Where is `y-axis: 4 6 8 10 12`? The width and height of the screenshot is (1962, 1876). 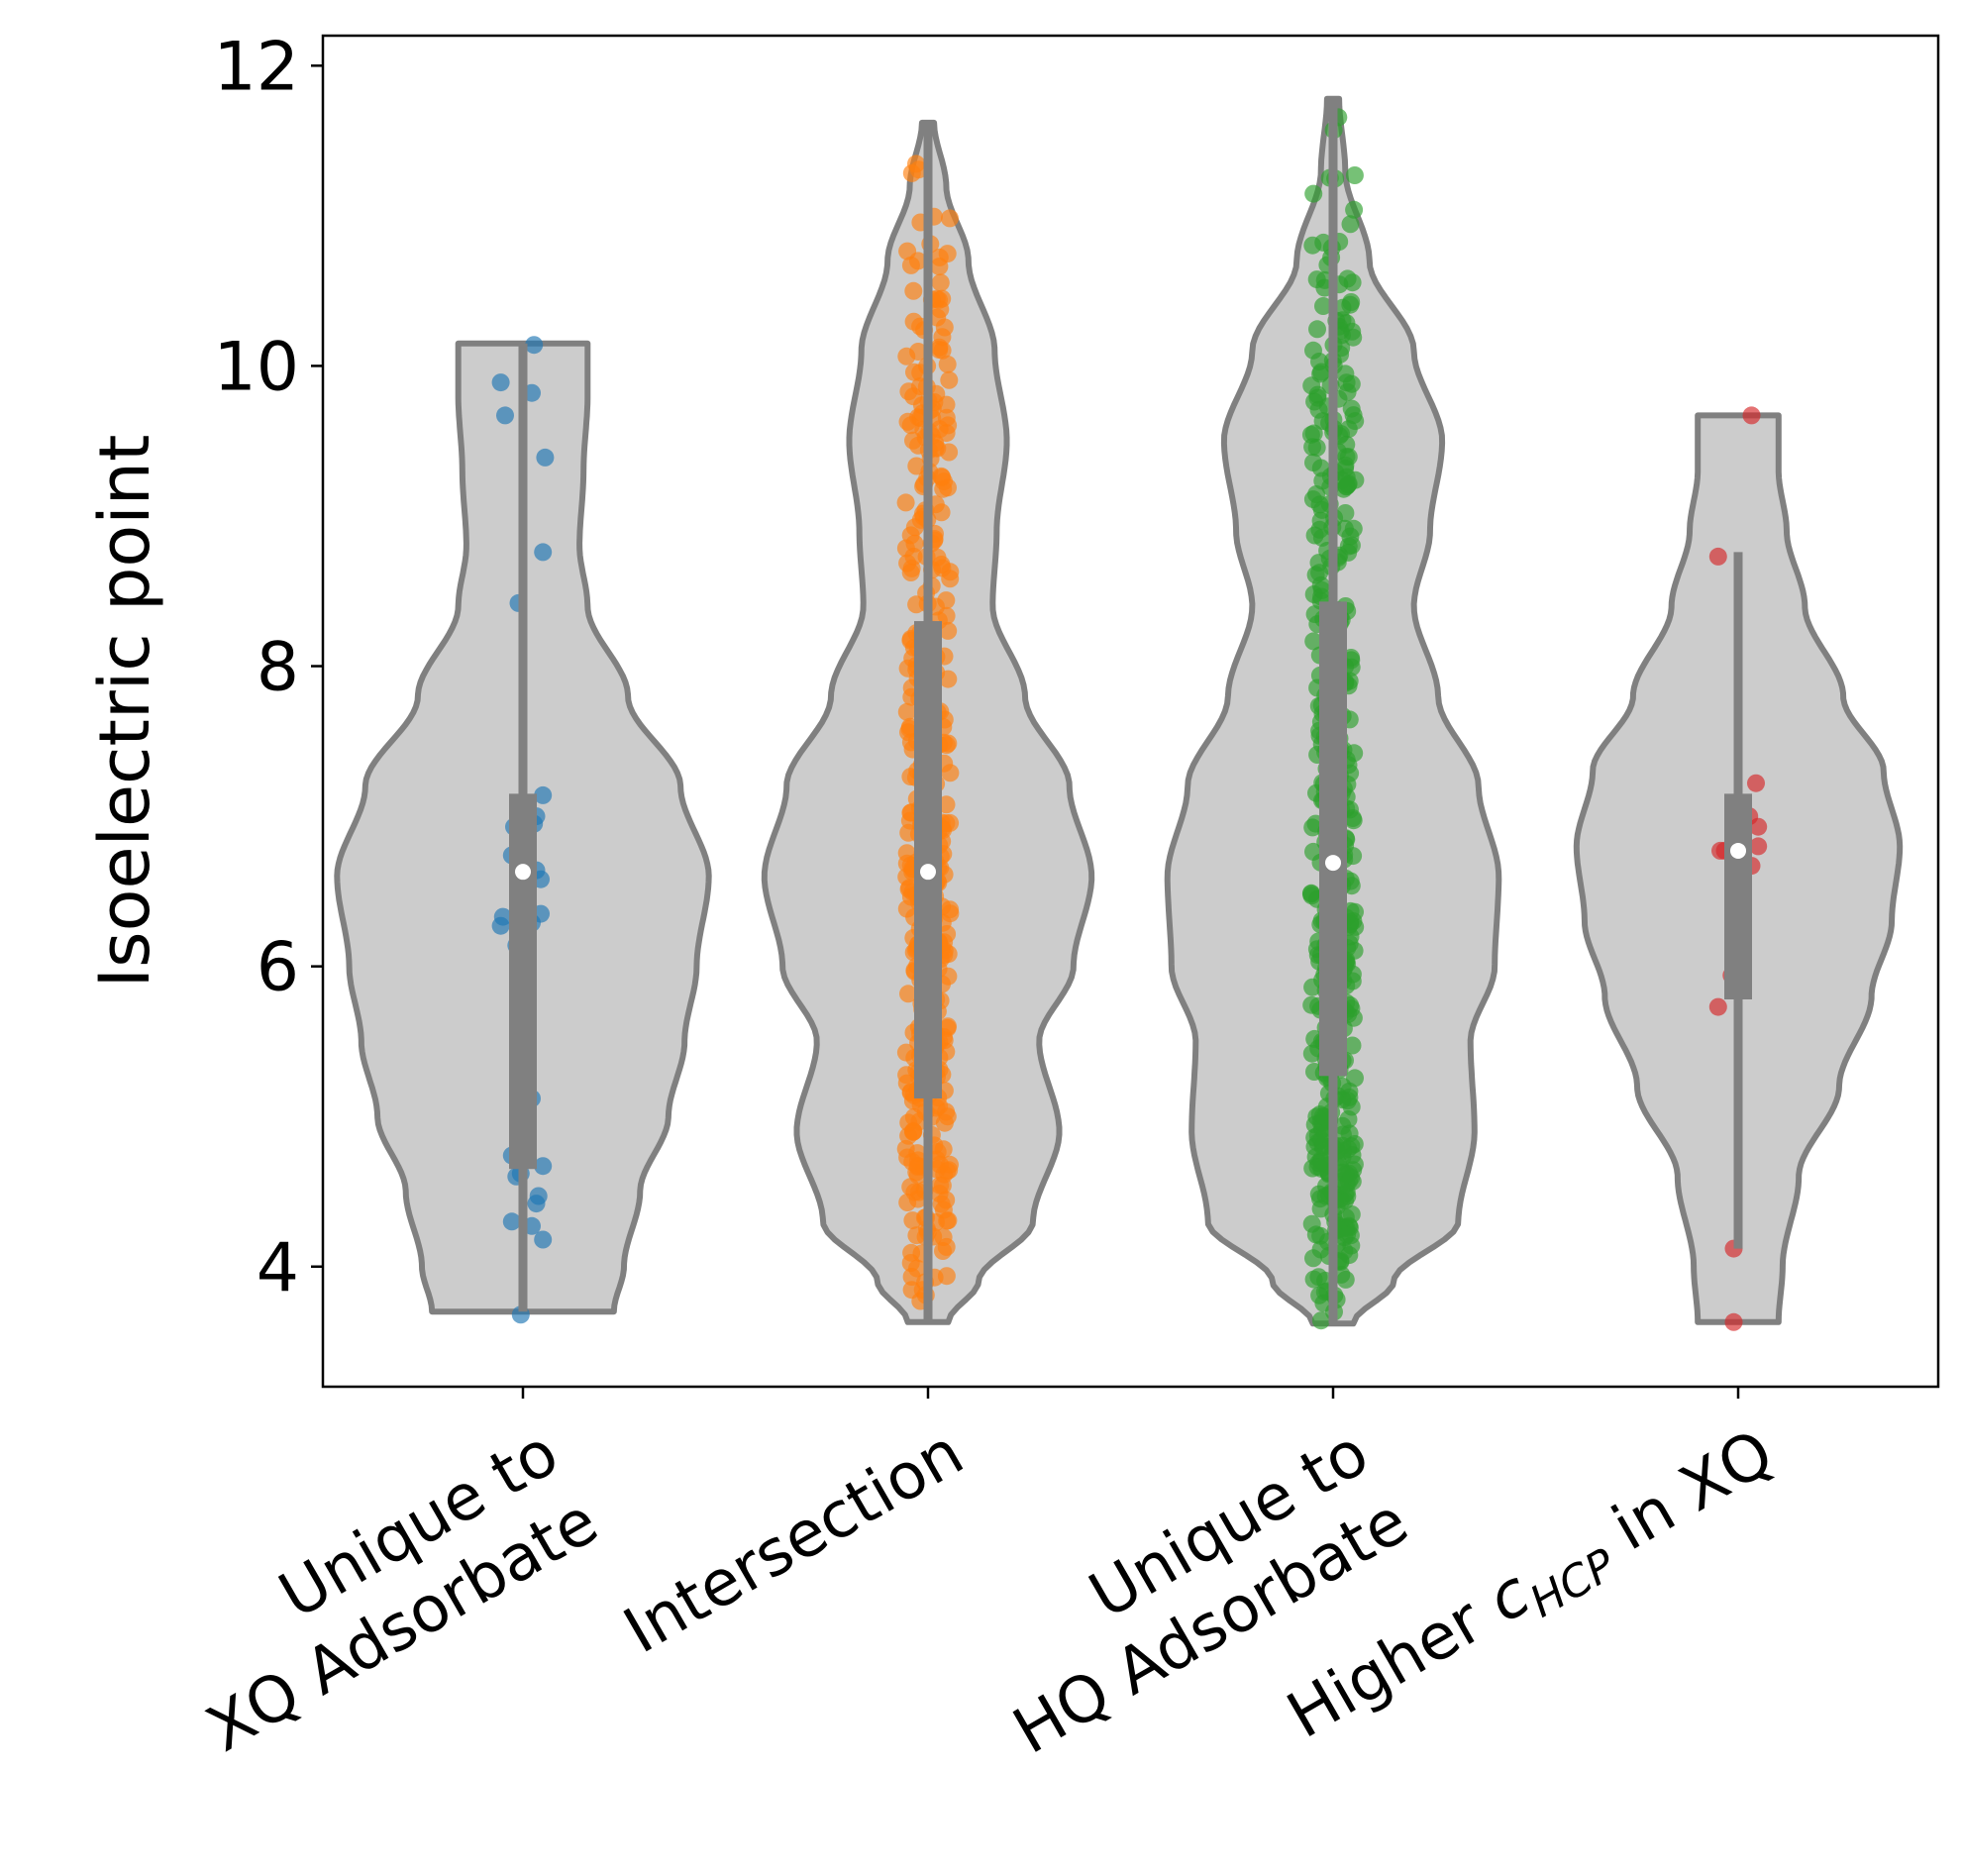
y-axis: 4 6 8 10 12 is located at coordinates (268, 667).